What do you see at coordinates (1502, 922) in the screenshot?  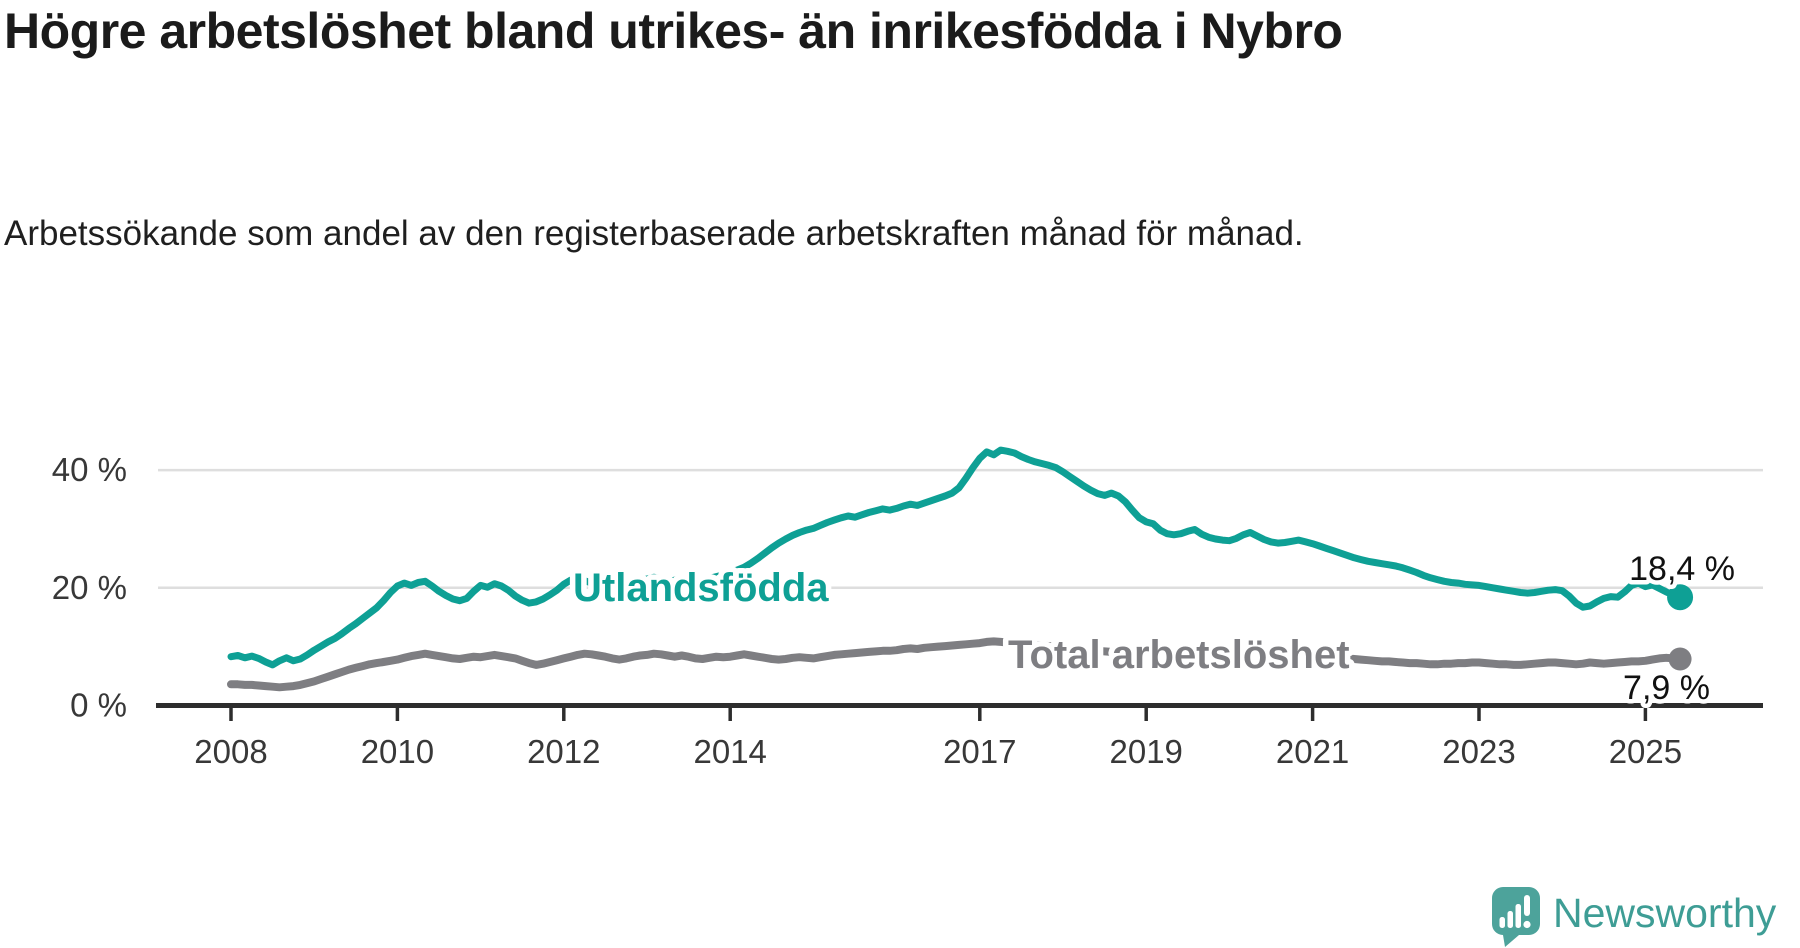 I see `logo-bar-short-icon` at bounding box center [1502, 922].